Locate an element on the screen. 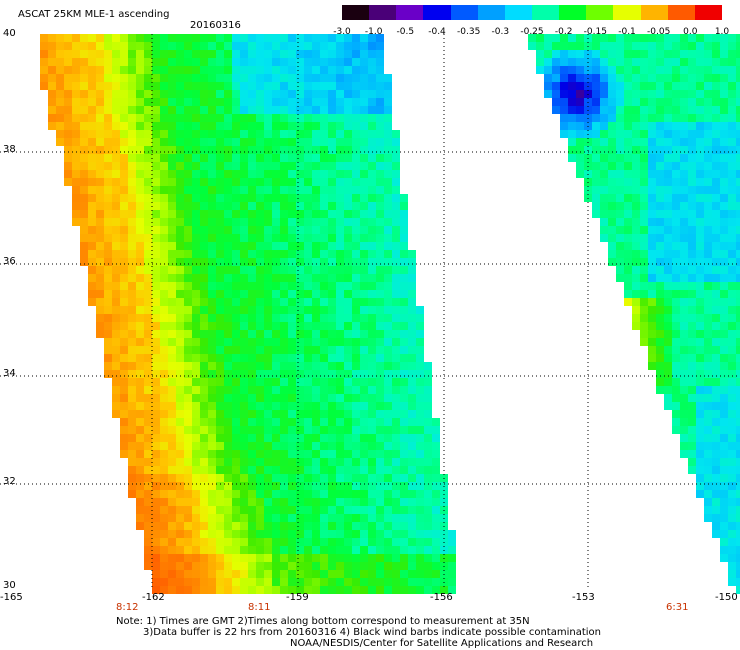  time-label-2: 8:11 is located at coordinates (259, 607).